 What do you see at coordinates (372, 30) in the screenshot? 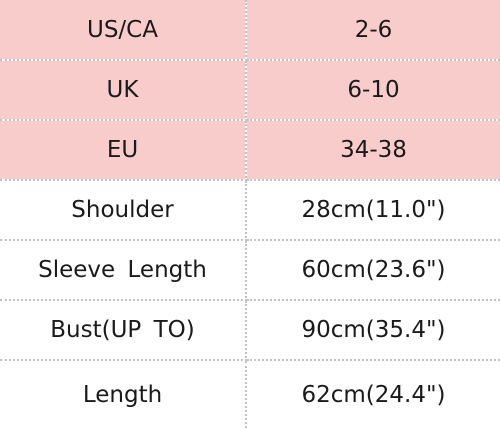
I see `size-range-value: 2-6` at bounding box center [372, 30].